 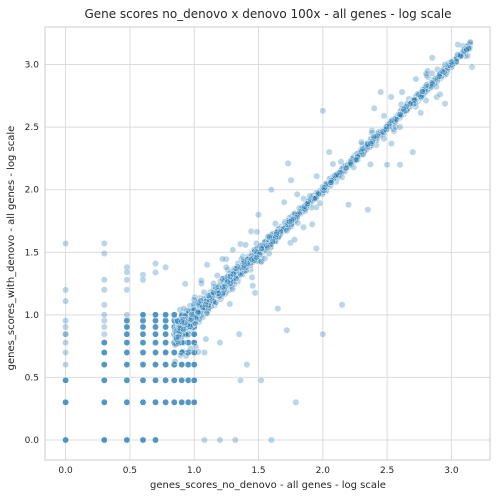 What do you see at coordinates (130, 471) in the screenshot?
I see `x-tick-label: 0.5` at bounding box center [130, 471].